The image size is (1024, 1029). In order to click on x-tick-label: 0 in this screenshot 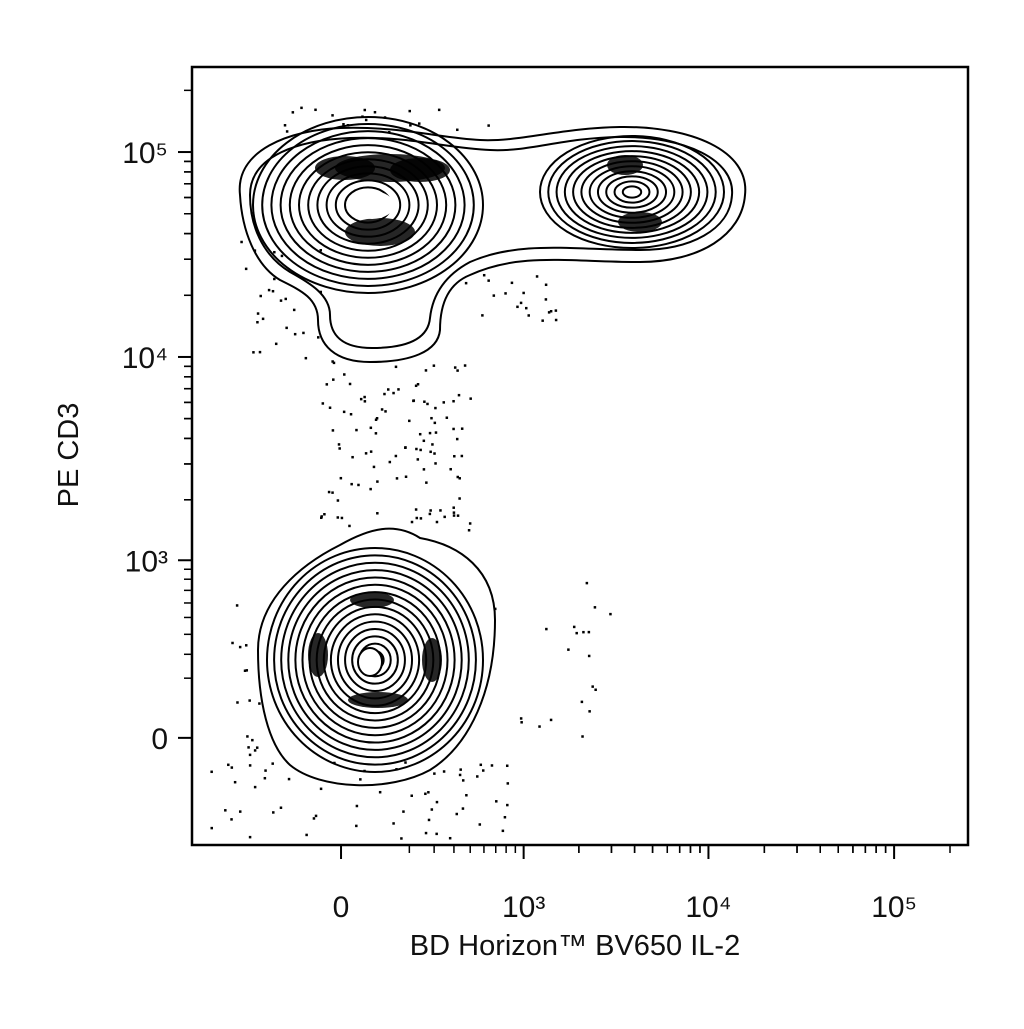, I will do `click(341, 907)`.